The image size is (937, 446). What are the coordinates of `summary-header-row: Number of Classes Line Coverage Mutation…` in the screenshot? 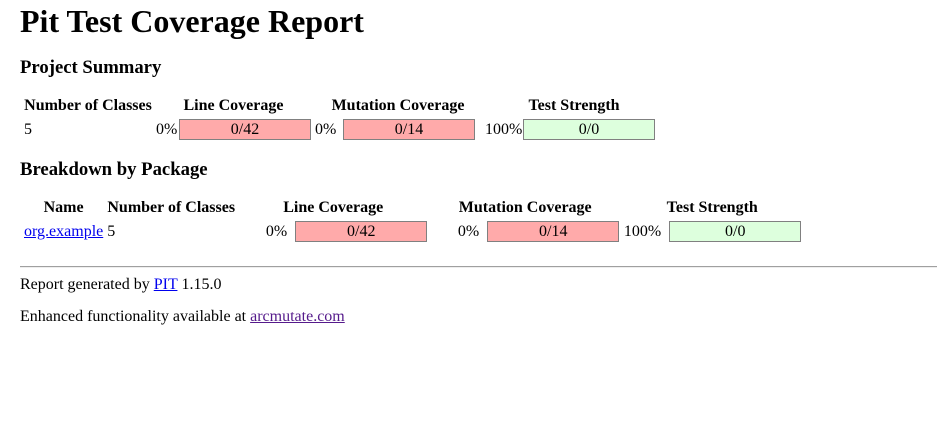 It's located at (343, 106).